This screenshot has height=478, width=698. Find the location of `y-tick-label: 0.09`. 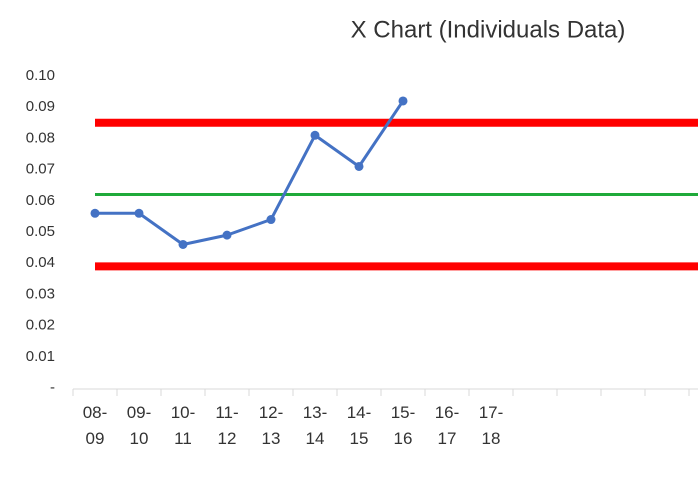

y-tick-label: 0.09 is located at coordinates (40, 106).